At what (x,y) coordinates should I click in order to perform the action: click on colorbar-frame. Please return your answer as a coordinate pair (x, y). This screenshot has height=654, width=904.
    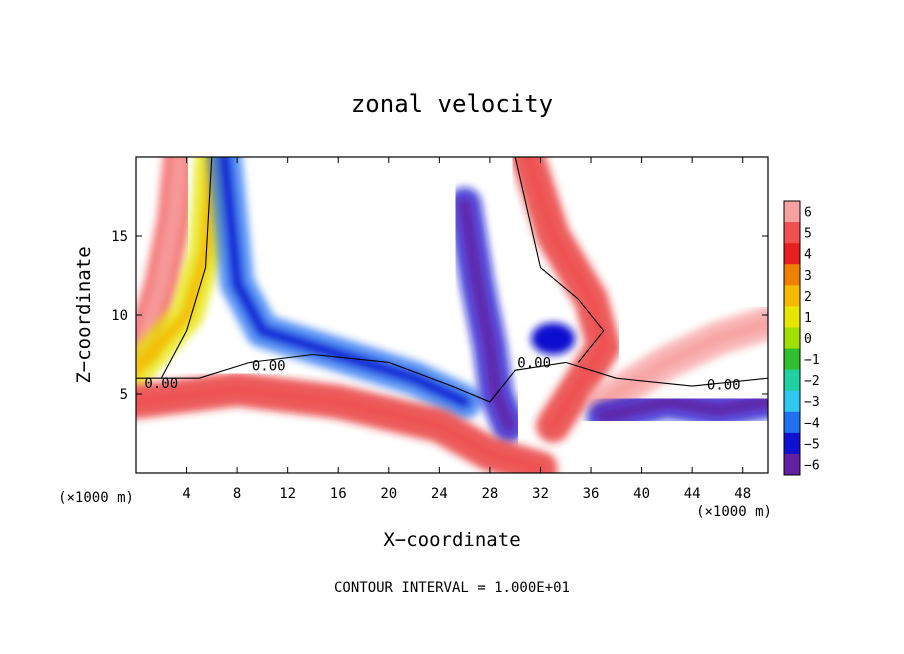
    Looking at the image, I should click on (792, 338).